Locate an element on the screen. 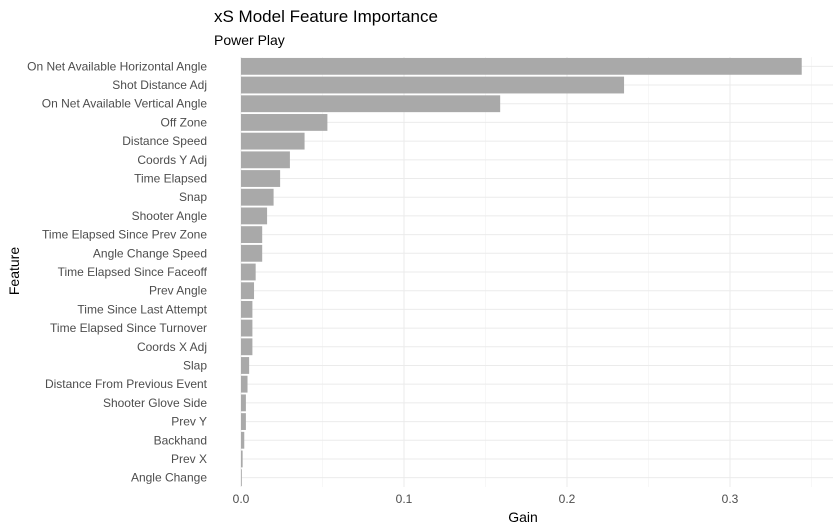  y-tick-label: Time Since Last Attempt is located at coordinates (142, 309).